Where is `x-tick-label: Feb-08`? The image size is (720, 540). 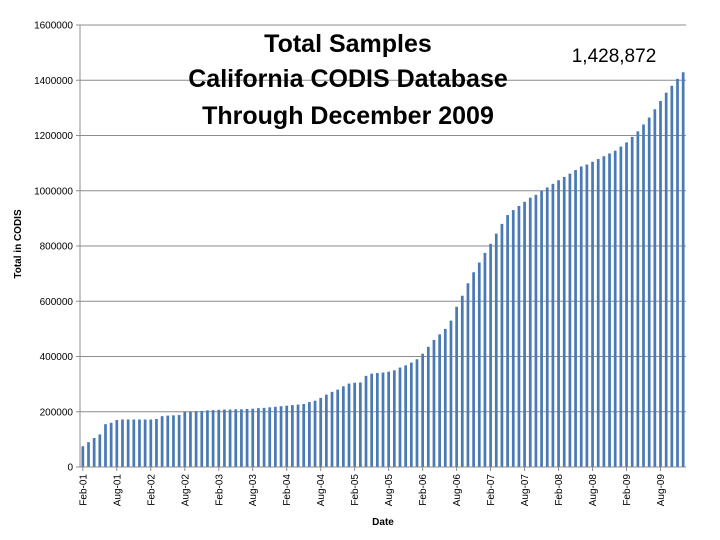
x-tick-label: Feb-08 is located at coordinates (559, 490).